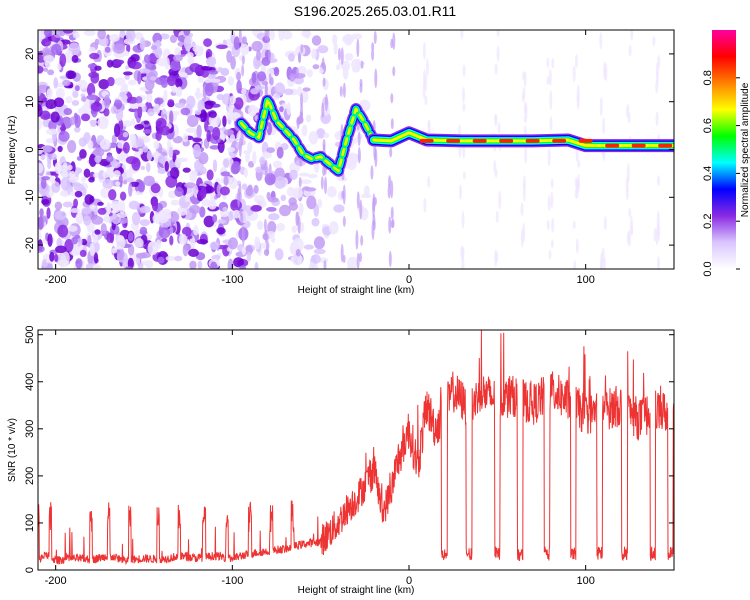 The image size is (750, 600). I want to click on spectrogram-ylabel: Frequency (Hz), so click(12, 150).